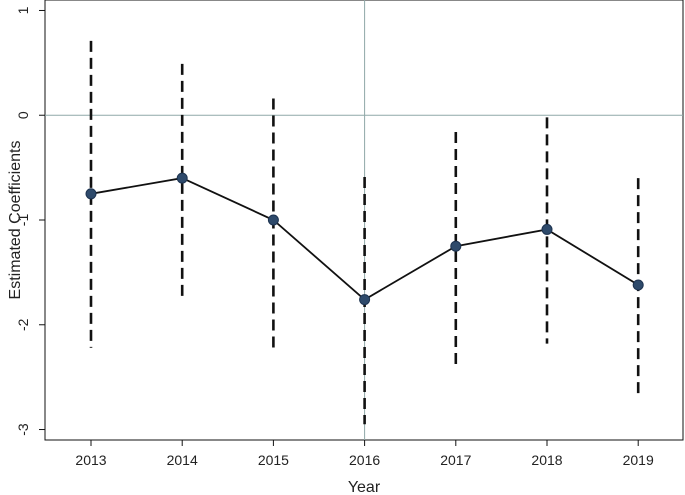 Image resolution: width=685 pixels, height=495 pixels. Describe the element at coordinates (364, 460) in the screenshot. I see `x-tick-label: 2016` at that location.